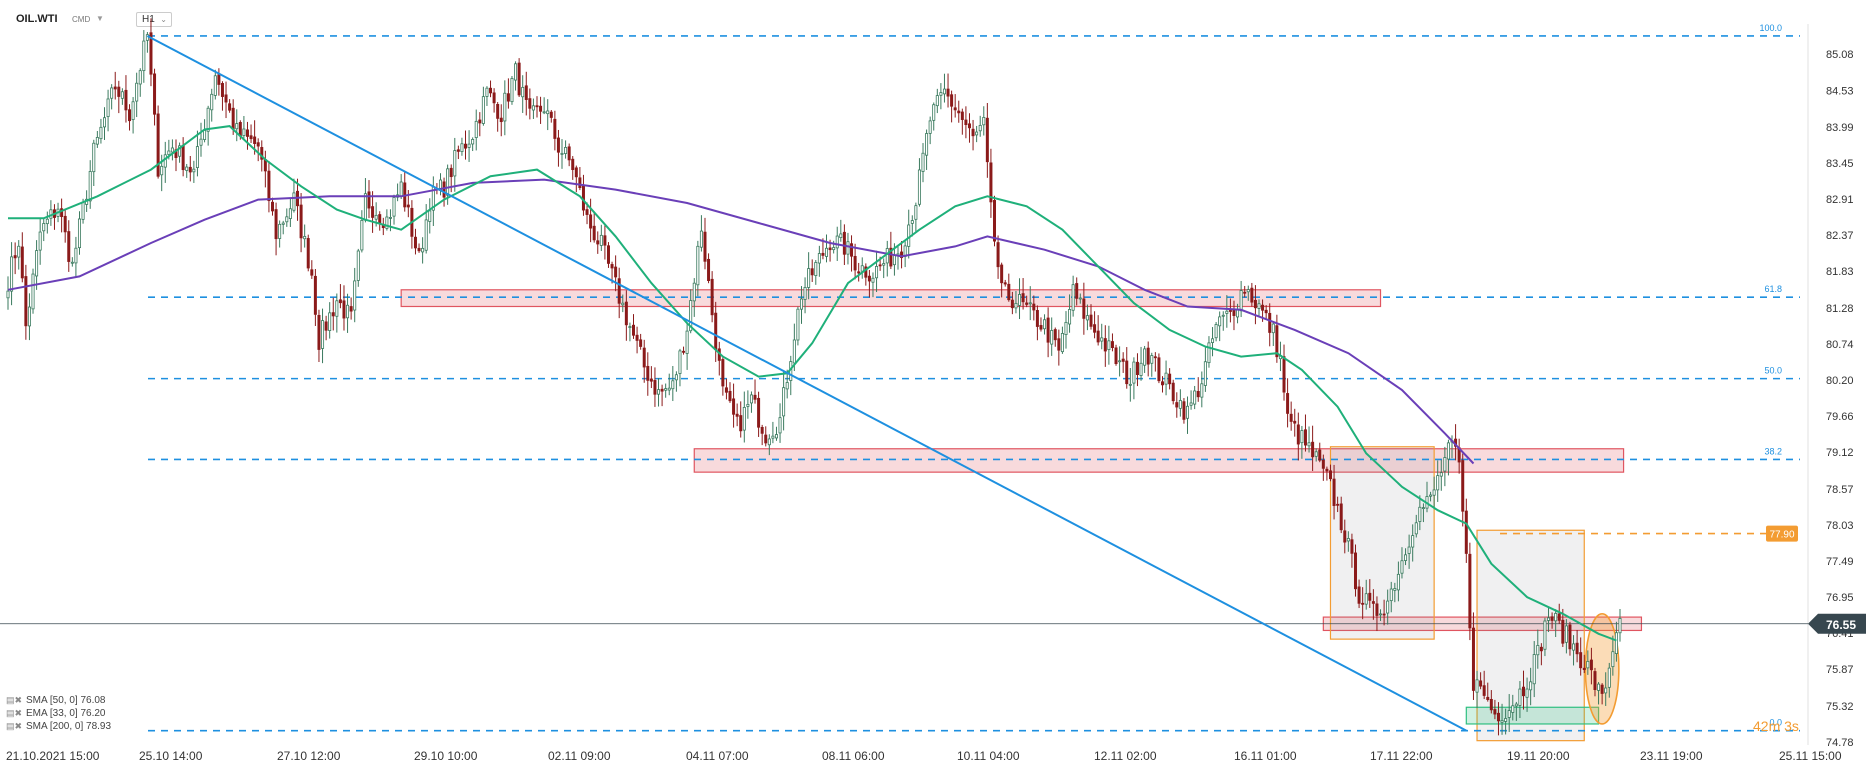 This screenshot has width=1866, height=770. What do you see at coordinates (154, 19) in the screenshot?
I see `timeframe-selector: H1 ⌄` at bounding box center [154, 19].